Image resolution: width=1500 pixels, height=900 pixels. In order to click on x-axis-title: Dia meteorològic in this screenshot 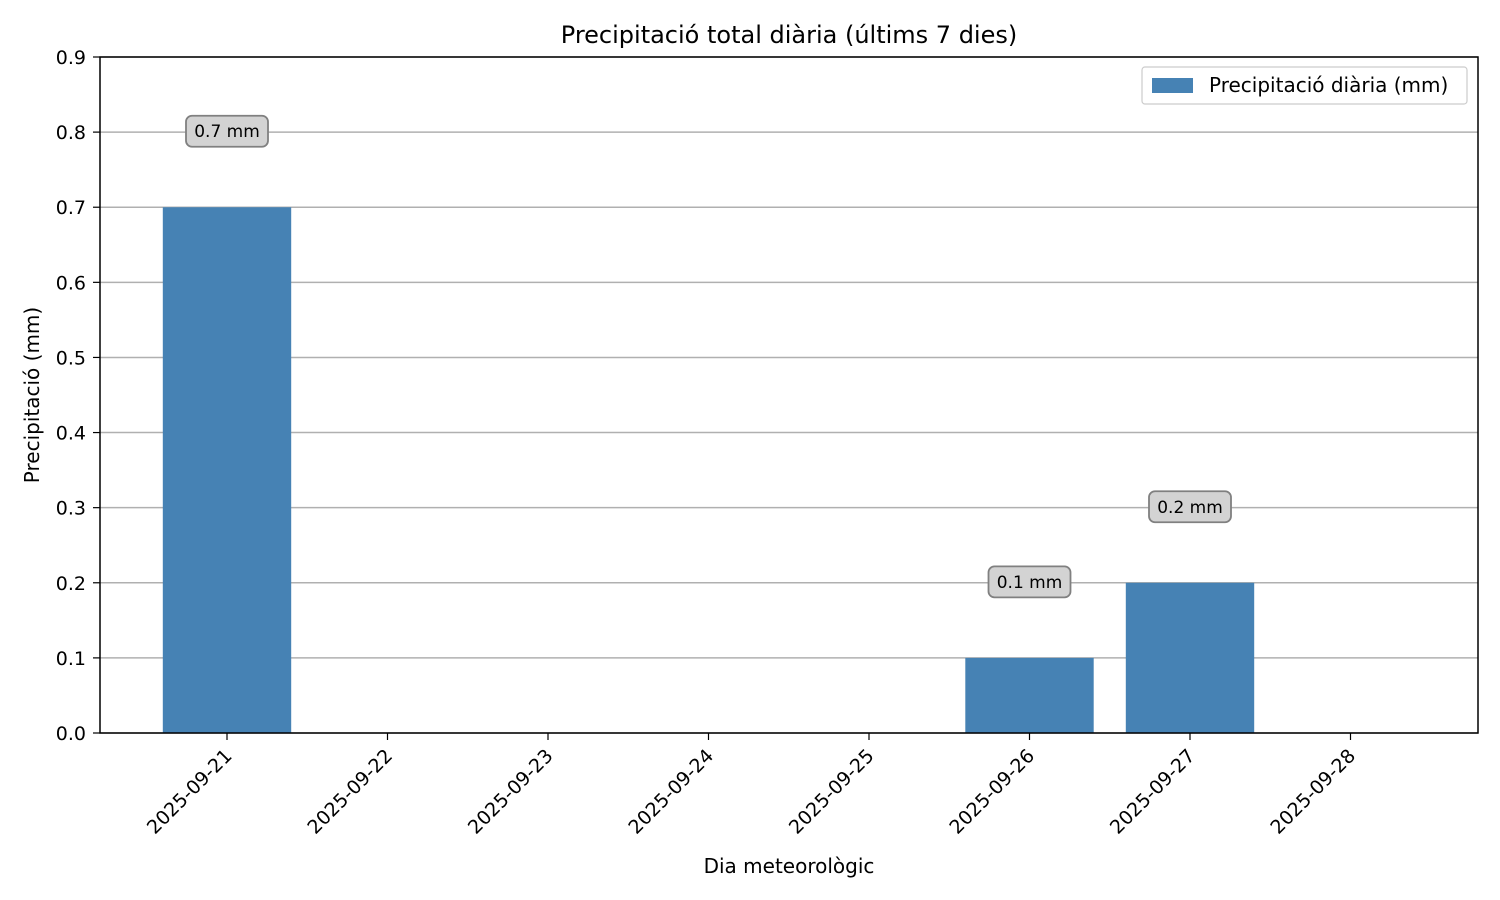, I will do `click(789, 866)`.